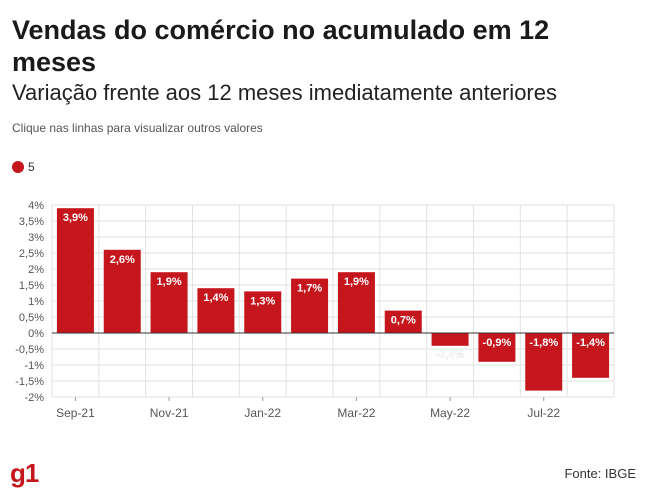 The width and height of the screenshot is (648, 500). What do you see at coordinates (36, 238) in the screenshot?
I see `y-tick-label: 3%` at bounding box center [36, 238].